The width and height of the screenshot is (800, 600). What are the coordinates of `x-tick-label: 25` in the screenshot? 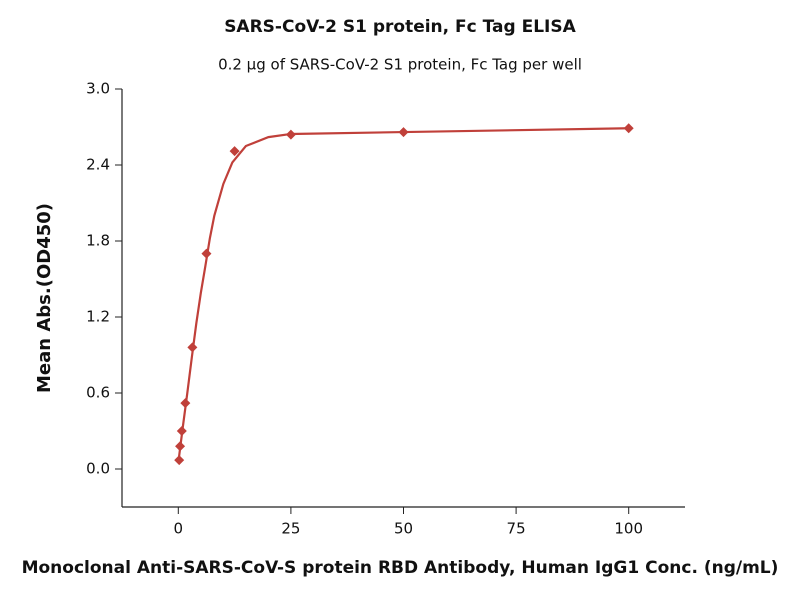 It's located at (290, 529).